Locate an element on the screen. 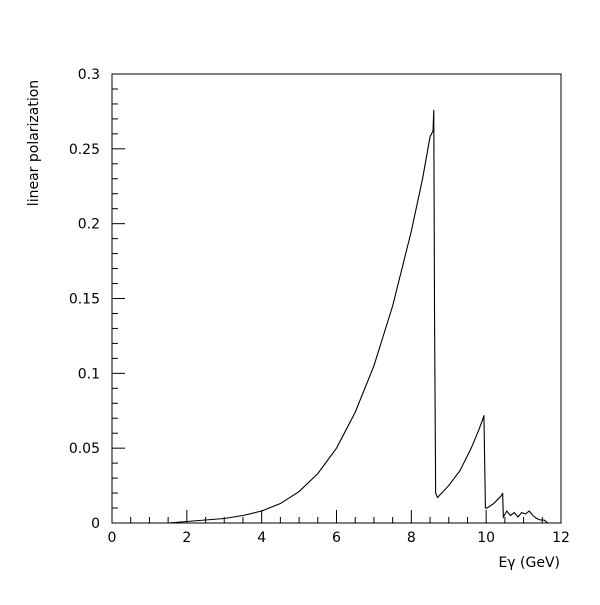 The width and height of the screenshot is (600, 605). x-tick-label: 10 is located at coordinates (486, 538).